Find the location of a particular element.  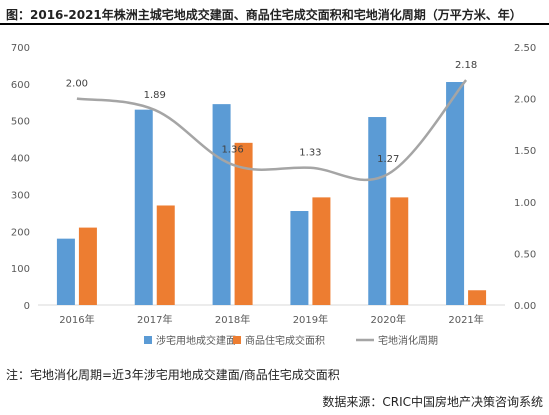

x-tick-label: 2018年 is located at coordinates (232, 319).